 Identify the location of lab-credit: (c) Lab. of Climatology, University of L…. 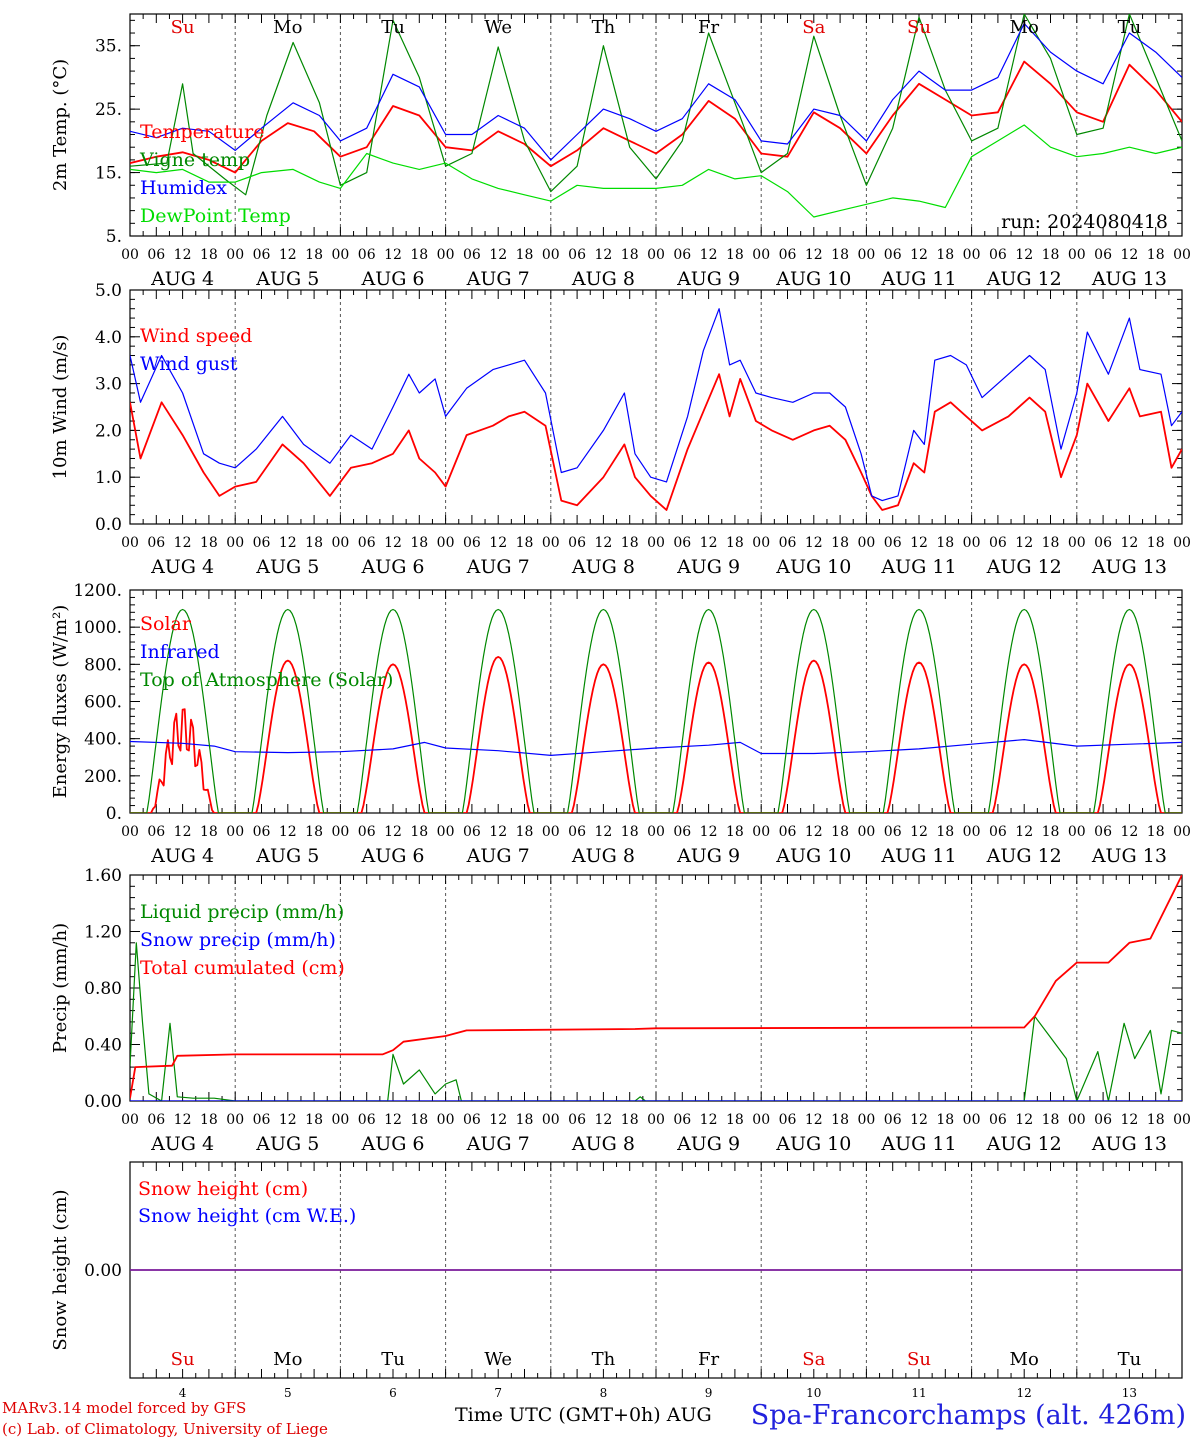
(165, 1429).